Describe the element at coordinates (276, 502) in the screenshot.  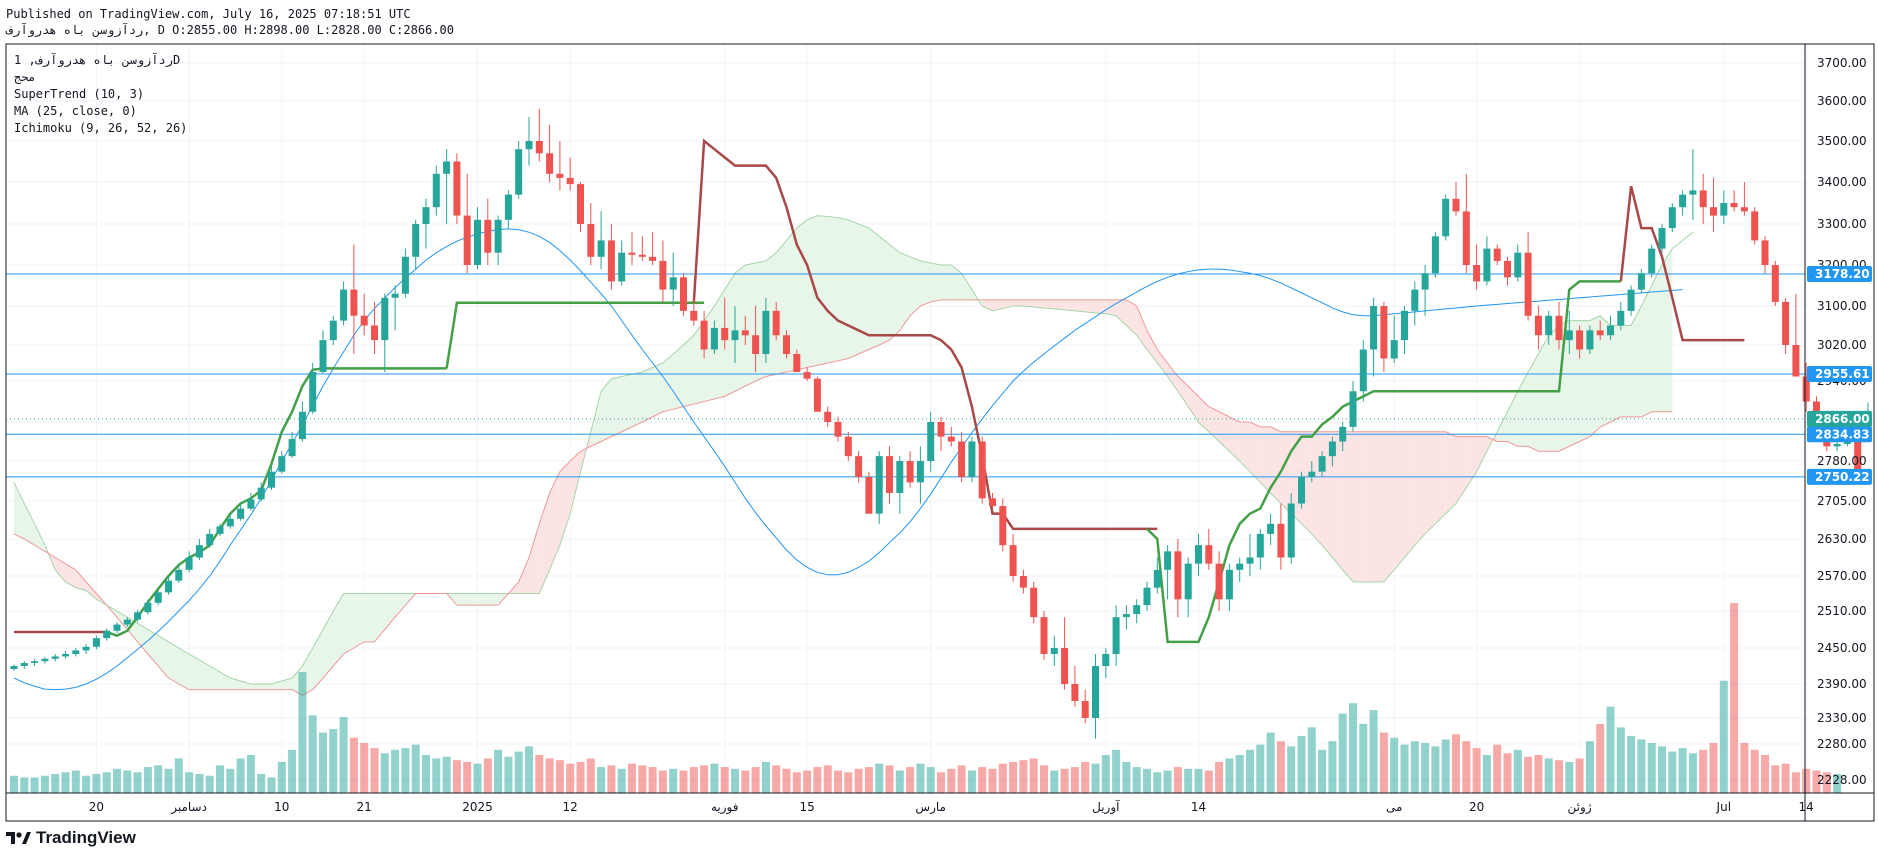
I see `supertrend-segment` at that location.